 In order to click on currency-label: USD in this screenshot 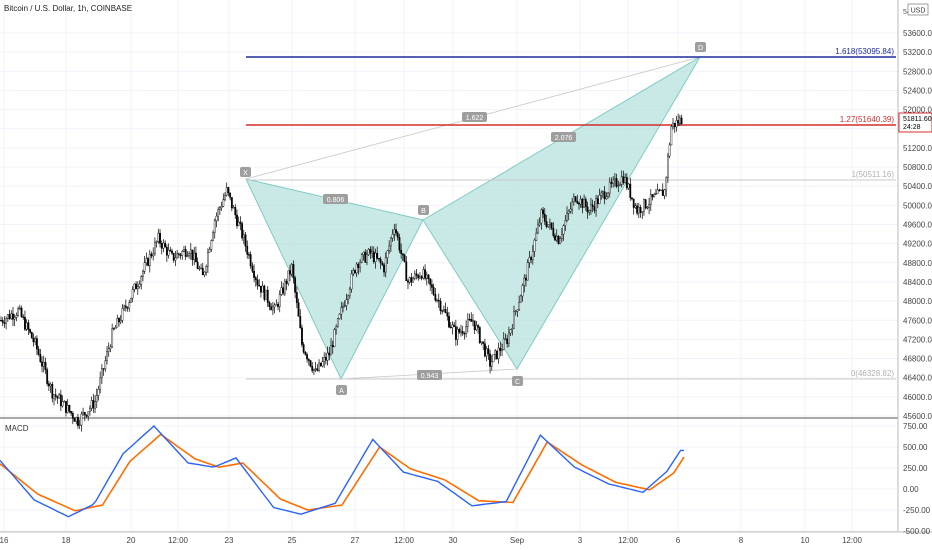, I will do `click(918, 11)`.